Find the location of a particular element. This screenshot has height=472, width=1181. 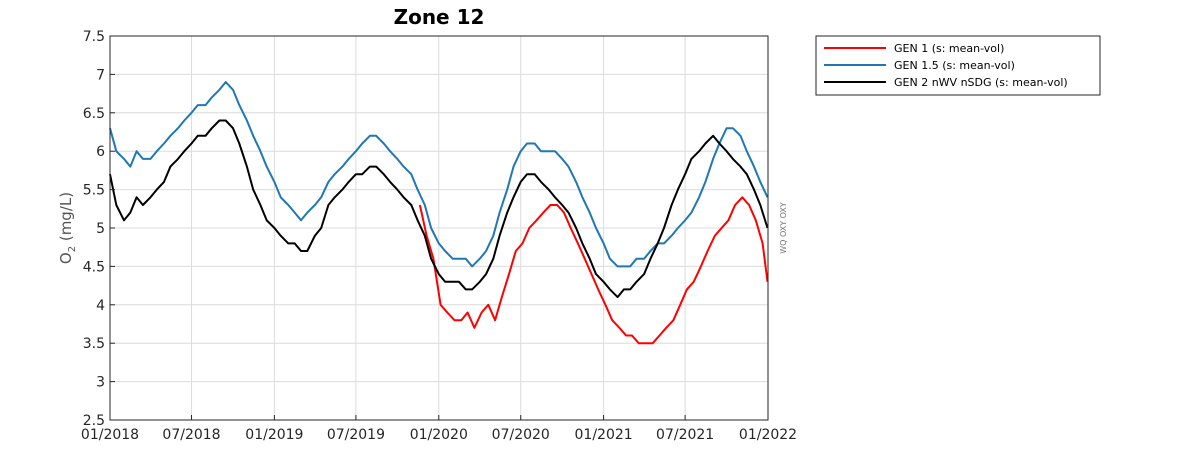

x-tick-label: 01/2019 is located at coordinates (274, 435).